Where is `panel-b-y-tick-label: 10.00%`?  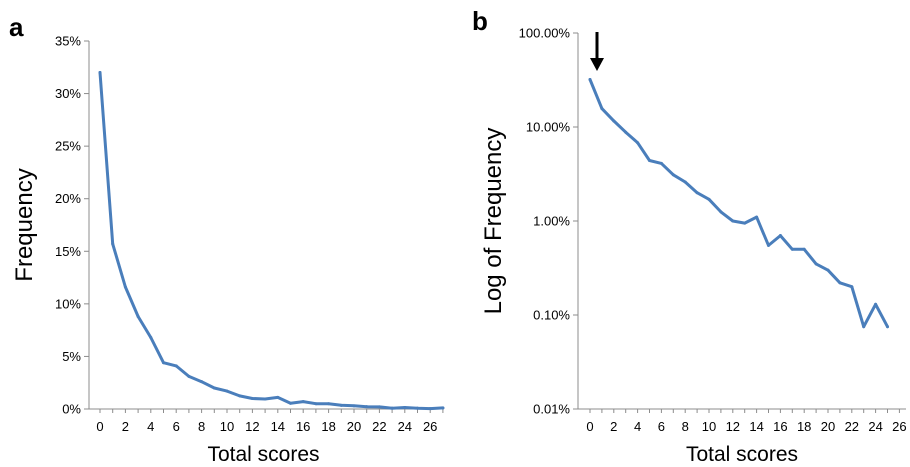
panel-b-y-tick-label: 10.00% is located at coordinates (548, 127).